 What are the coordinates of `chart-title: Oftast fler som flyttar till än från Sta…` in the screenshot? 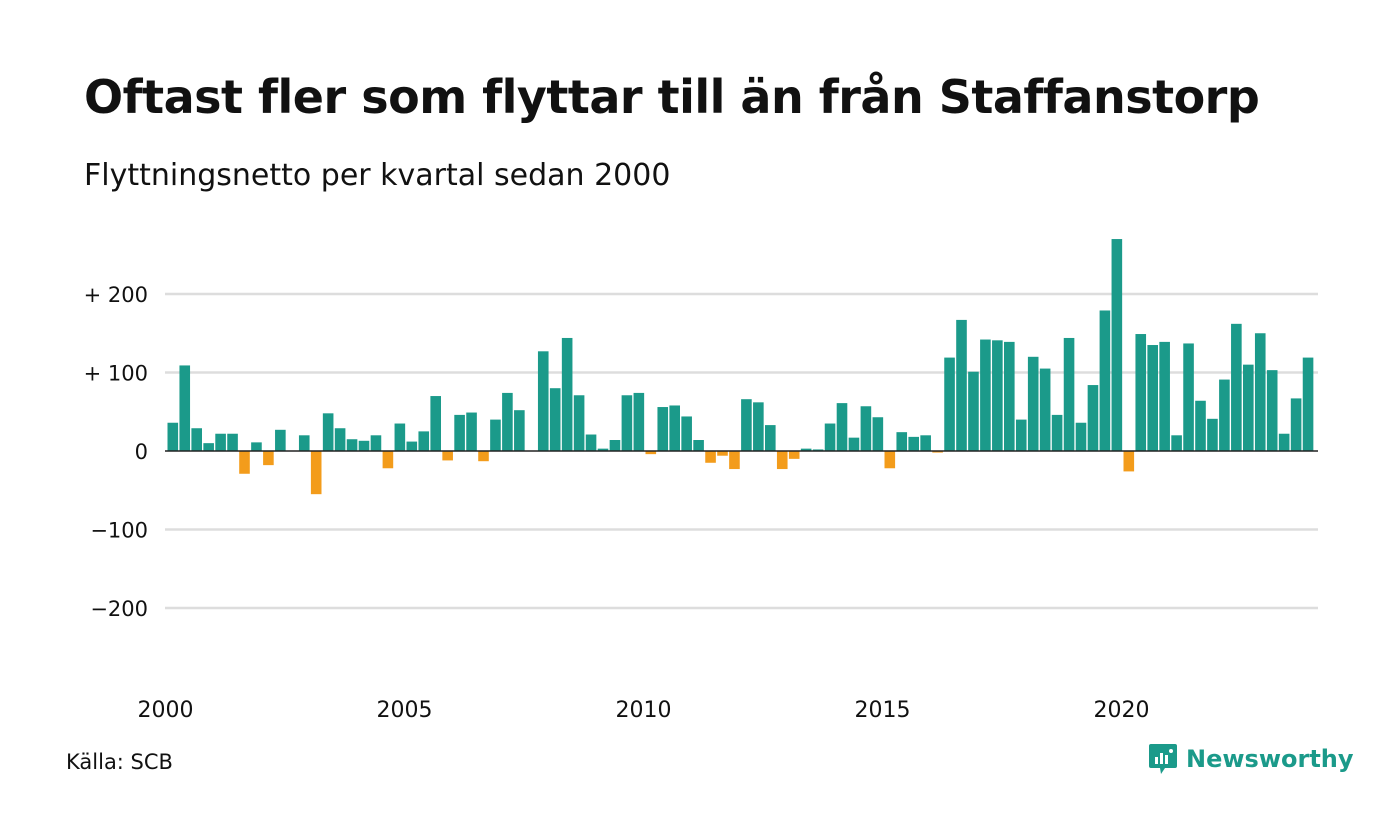 It's located at (672, 97).